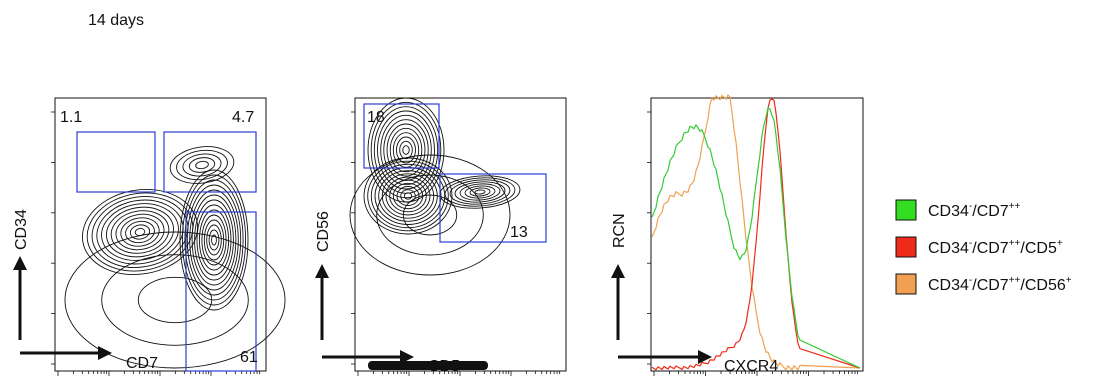  Describe the element at coordinates (116, 20) in the screenshot. I see `figure-title: 14 days` at that location.